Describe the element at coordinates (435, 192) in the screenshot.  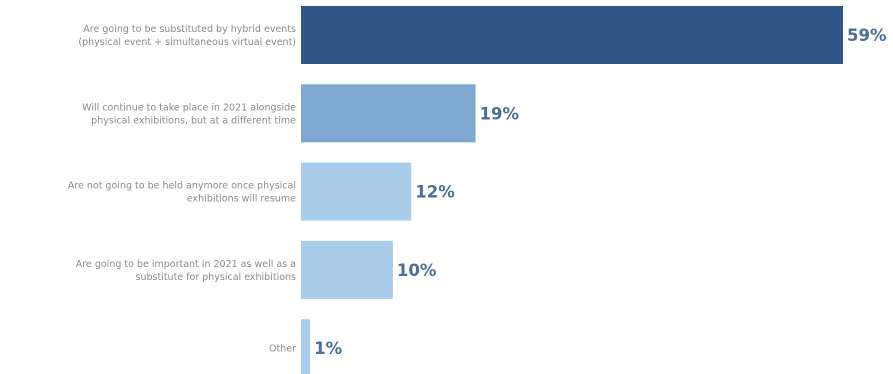
I see `value-label-3: 12%` at that location.